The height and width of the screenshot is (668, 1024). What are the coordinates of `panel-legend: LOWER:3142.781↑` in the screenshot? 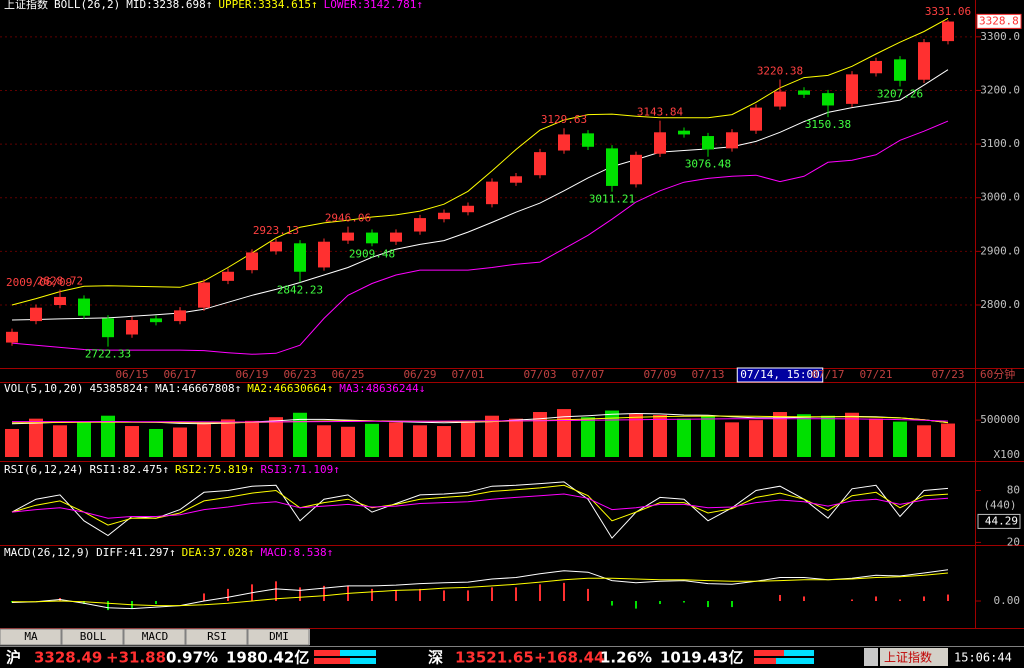 It's located at (373, 5).